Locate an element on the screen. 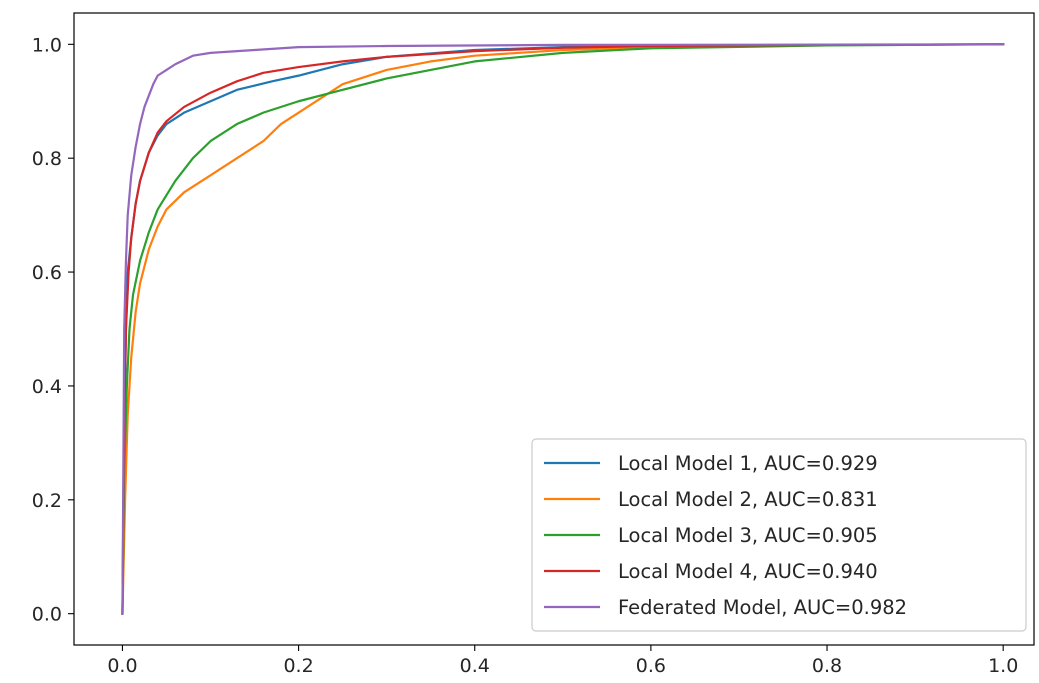 The image size is (1039, 683). y-axis: 0.0 0.2 0.4 0.6 0.8 1.0 is located at coordinates (53, 330).